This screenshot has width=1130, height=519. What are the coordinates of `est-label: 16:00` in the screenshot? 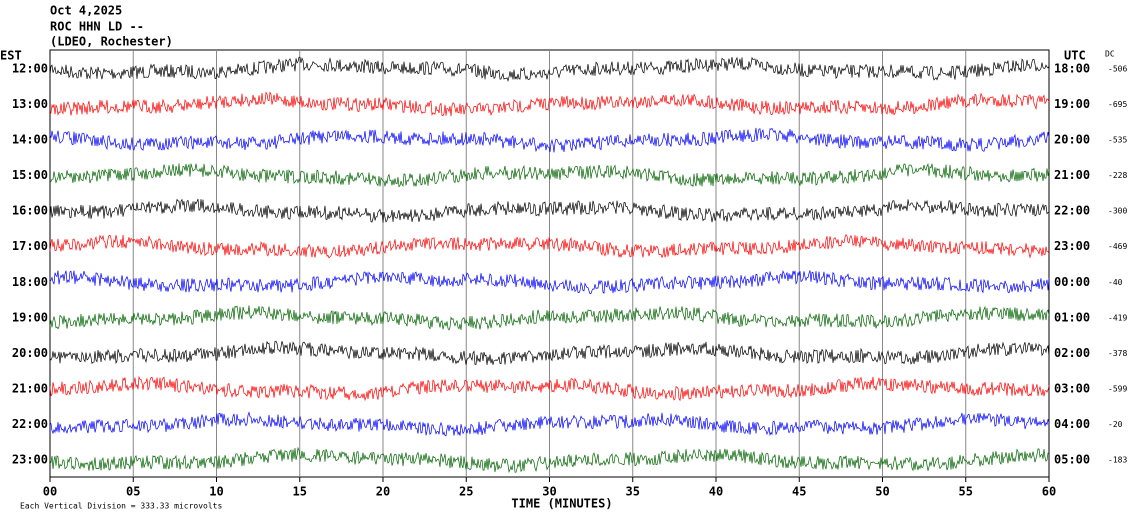 It's located at (30, 211).